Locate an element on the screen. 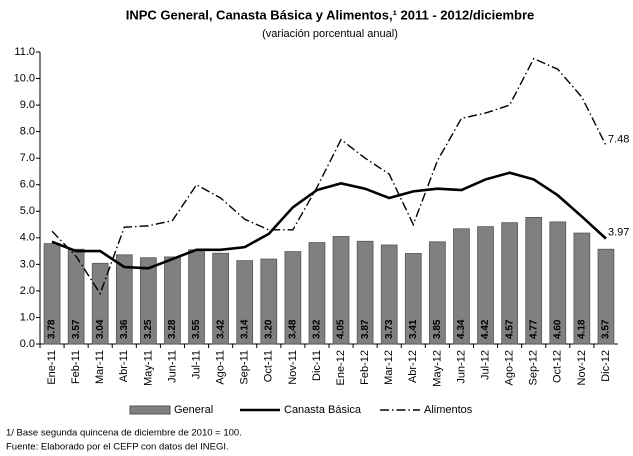  y-tick-label: 5.0 is located at coordinates (27, 211).